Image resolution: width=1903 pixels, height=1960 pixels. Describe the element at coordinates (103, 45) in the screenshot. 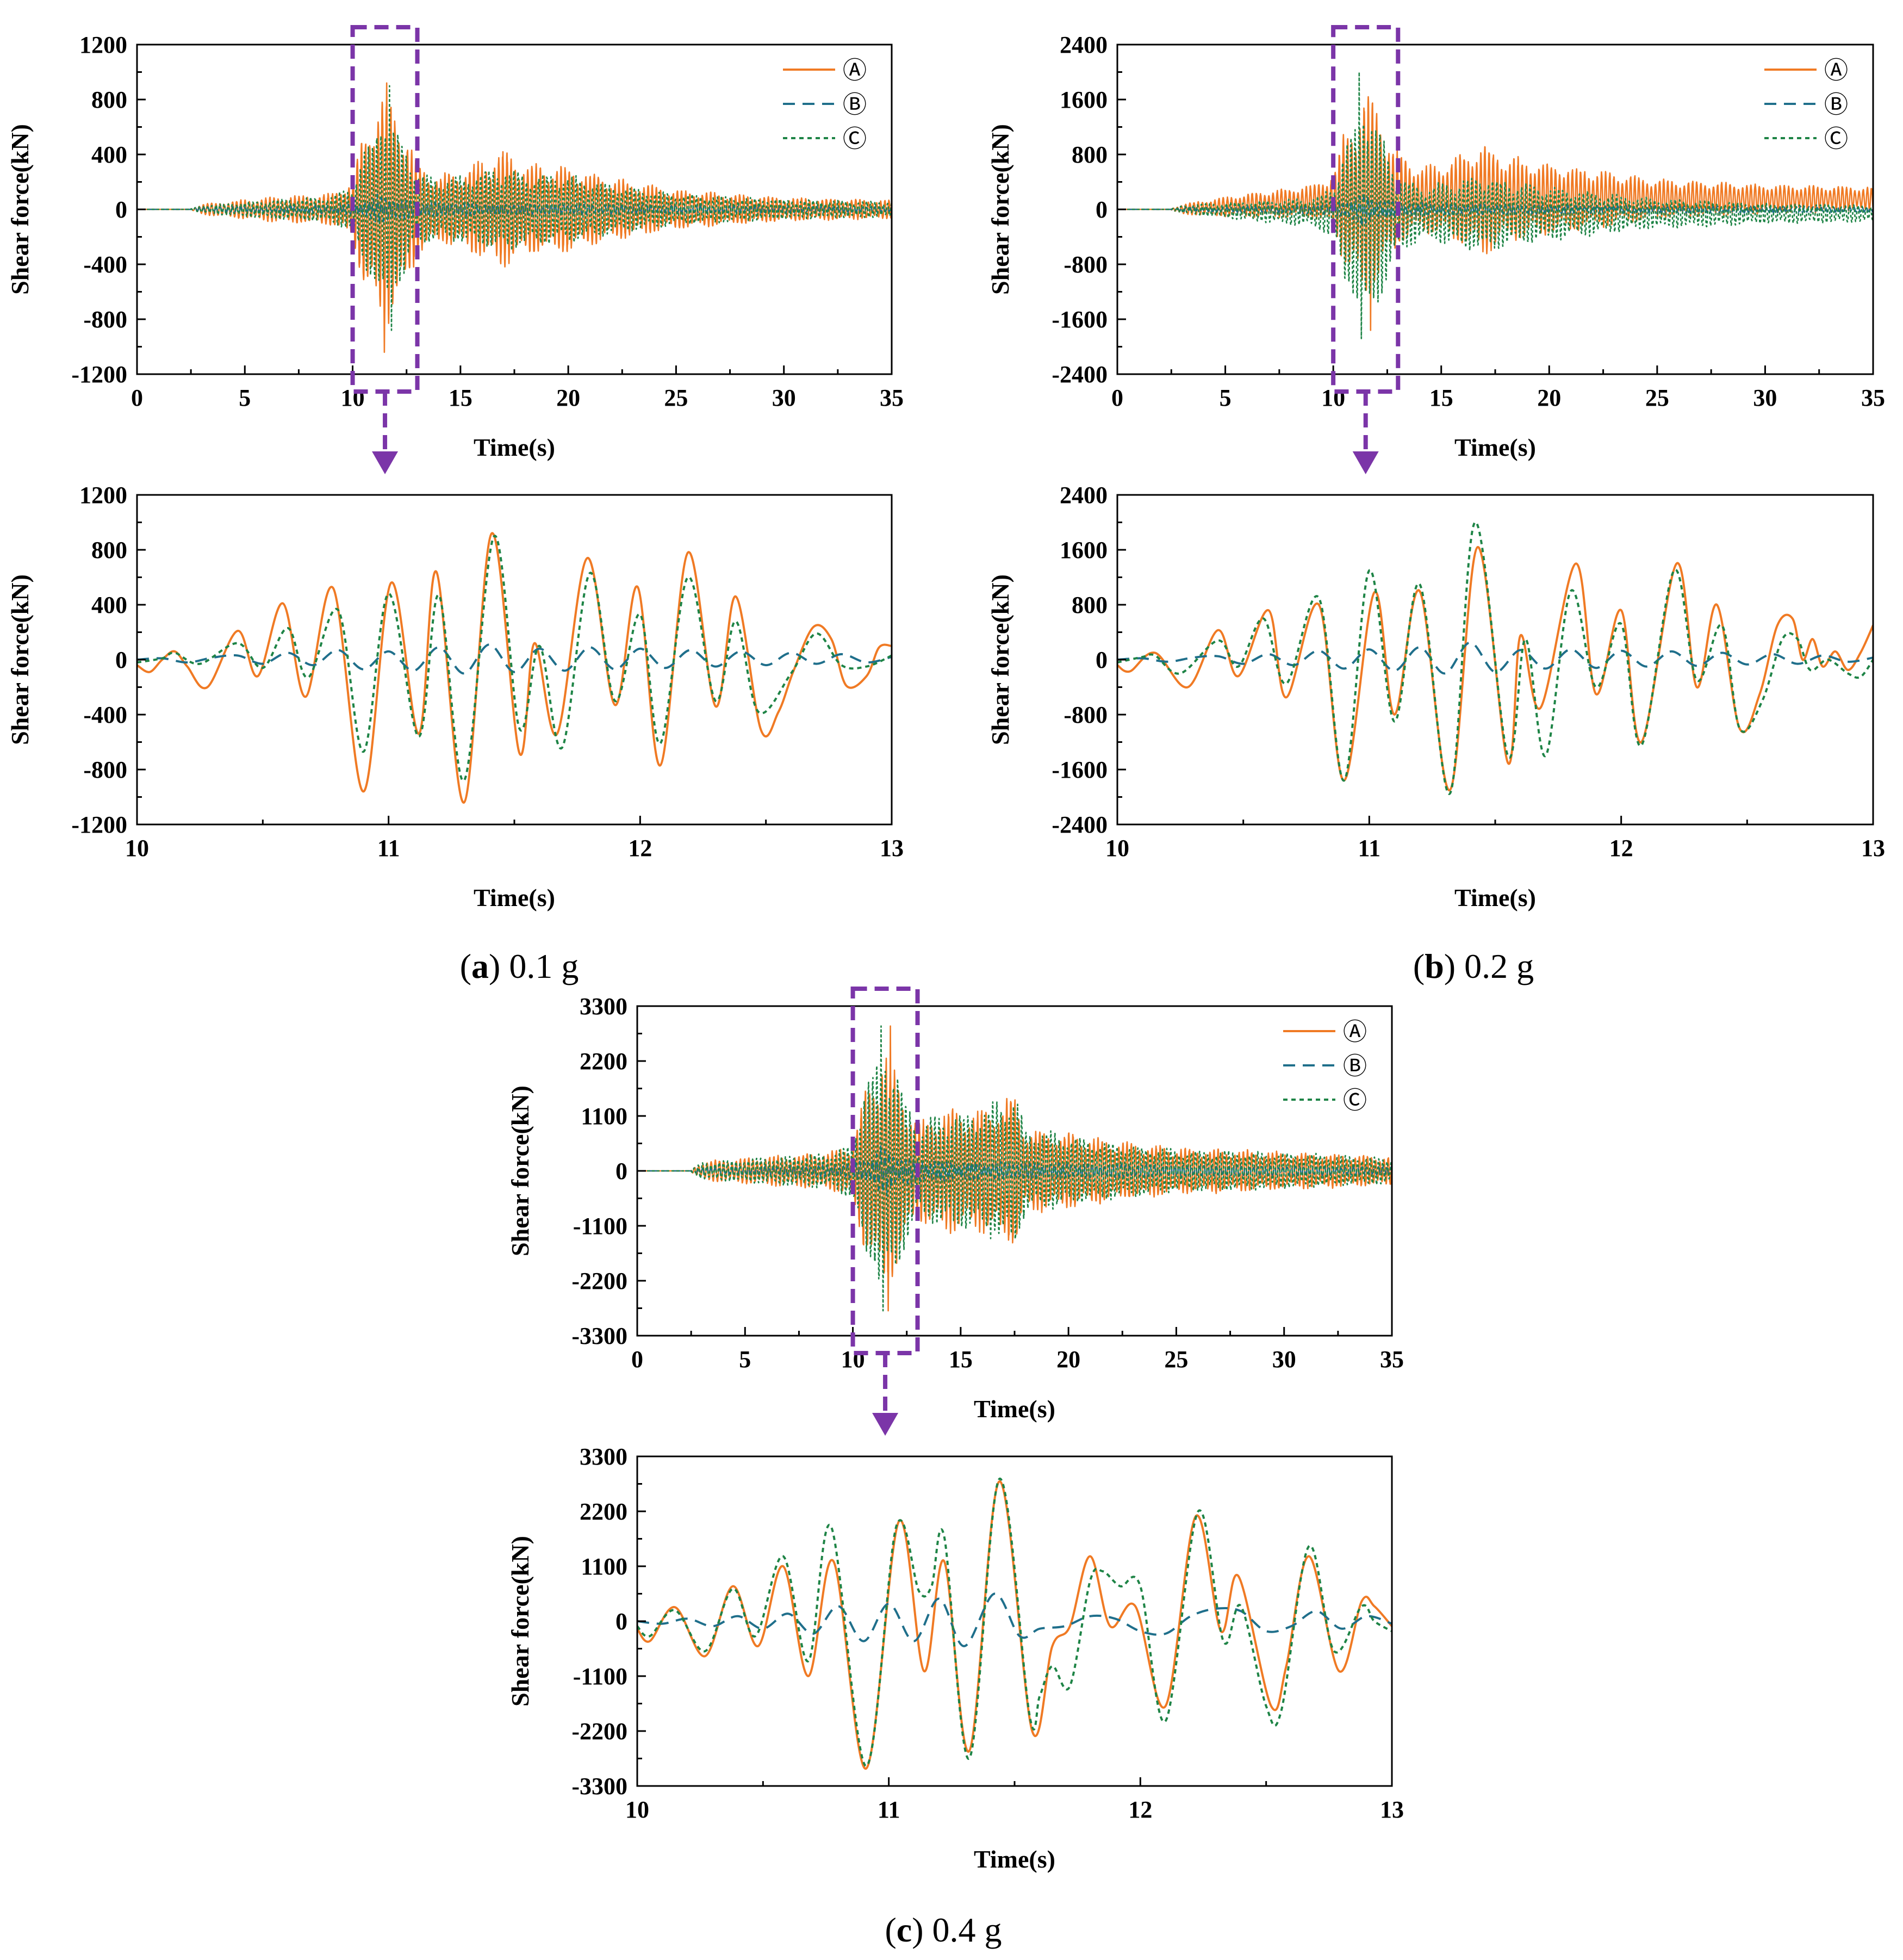

I see `y-tick-label: 1200` at that location.